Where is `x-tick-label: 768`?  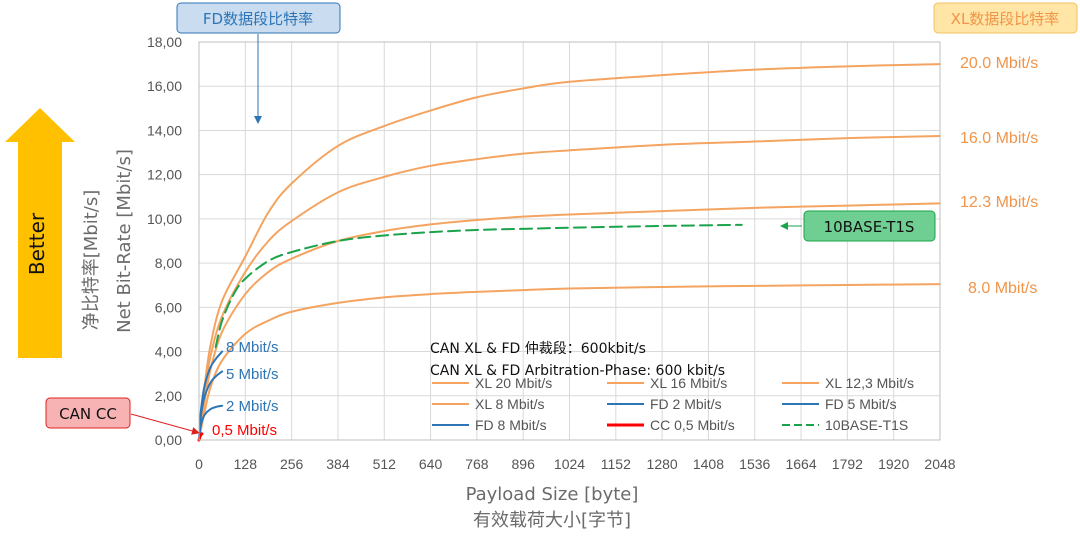
x-tick-label: 768 is located at coordinates (477, 464).